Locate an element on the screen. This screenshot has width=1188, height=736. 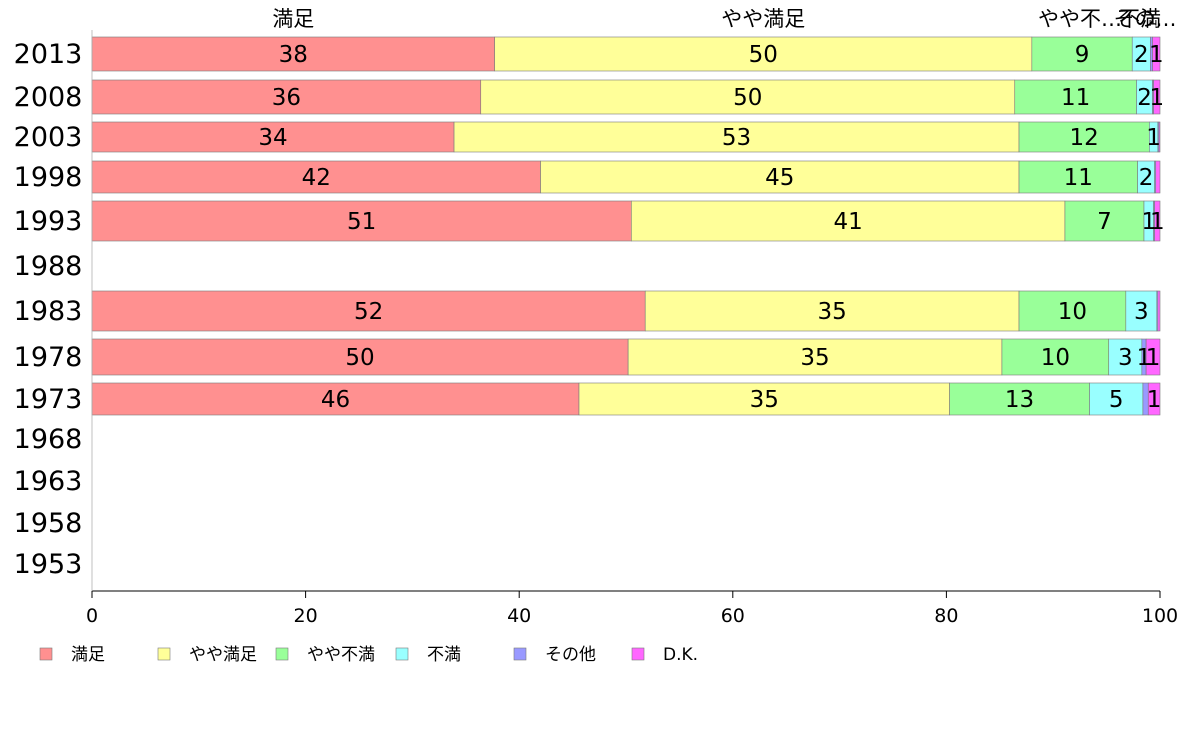
segment-label: 45 is located at coordinates (779, 178).